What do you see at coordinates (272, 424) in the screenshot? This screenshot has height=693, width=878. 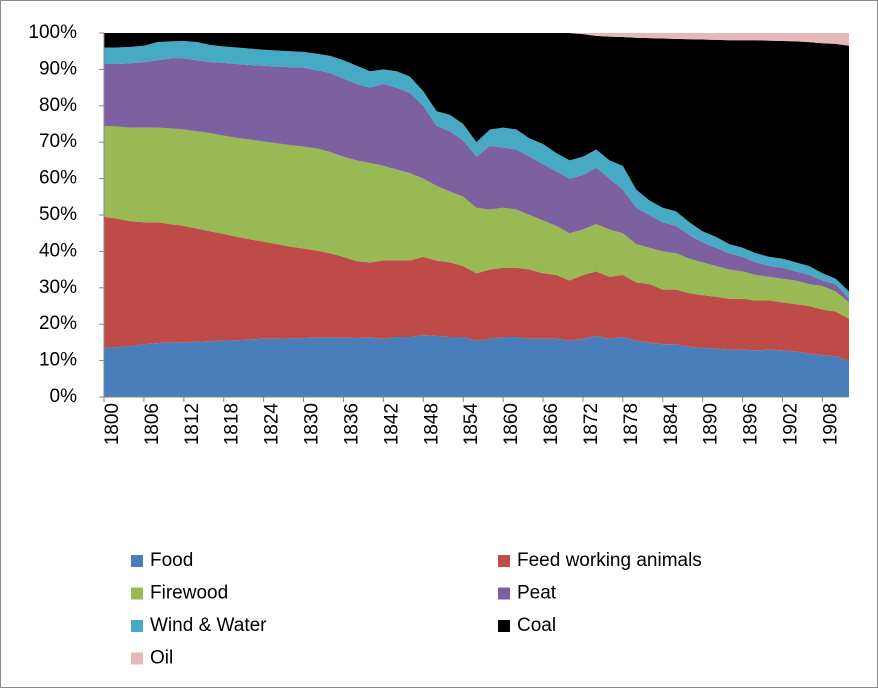 I see `x-tick-label: 1824` at bounding box center [272, 424].